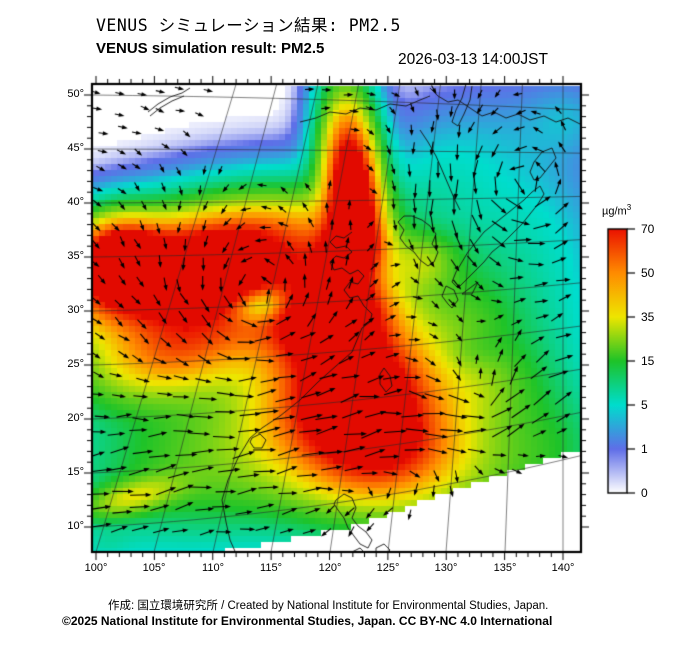 Image resolution: width=700 pixels, height=649 pixels. What do you see at coordinates (75, 364) in the screenshot?
I see `lat-tick-label: 25°` at bounding box center [75, 364].